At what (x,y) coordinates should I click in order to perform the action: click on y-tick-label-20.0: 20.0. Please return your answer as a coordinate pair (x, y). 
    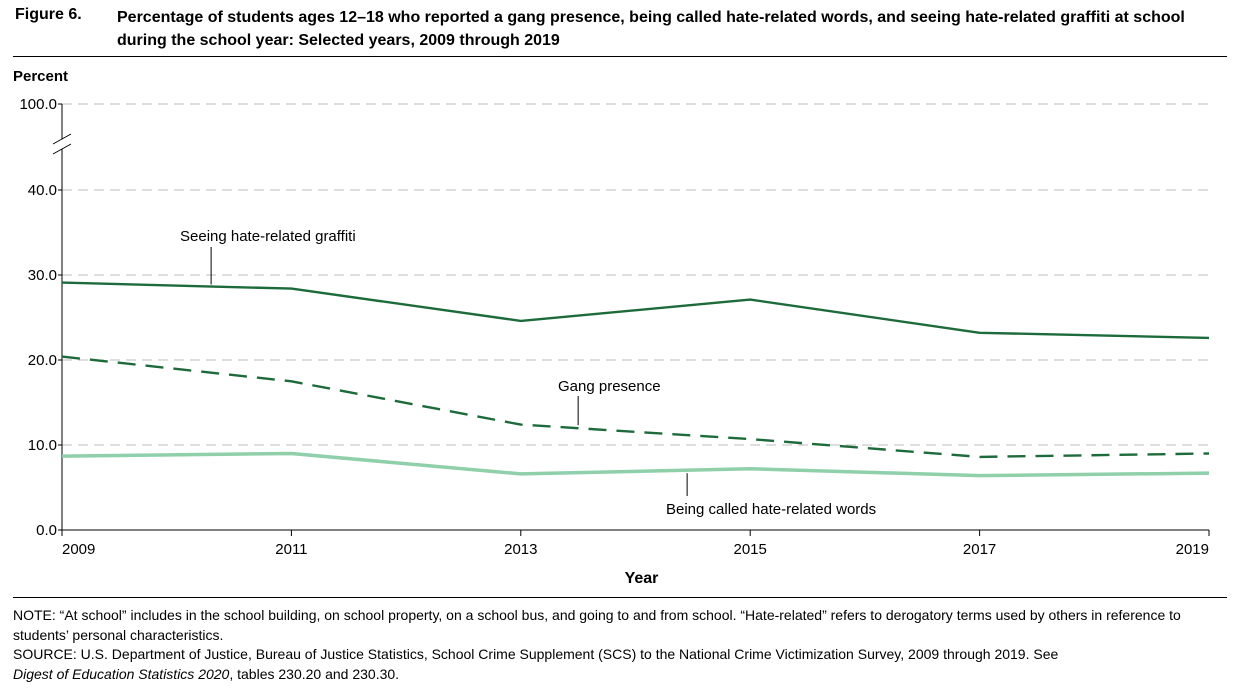
    Looking at the image, I should click on (42, 360).